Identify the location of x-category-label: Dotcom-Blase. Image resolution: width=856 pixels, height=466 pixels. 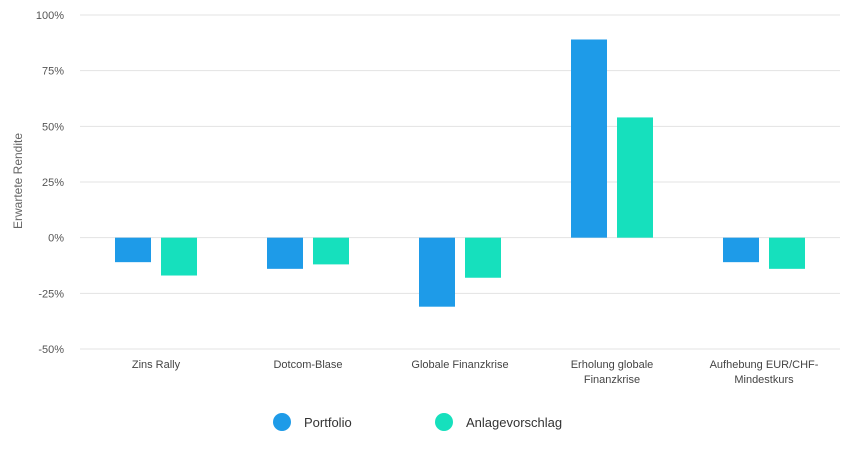
(307, 365).